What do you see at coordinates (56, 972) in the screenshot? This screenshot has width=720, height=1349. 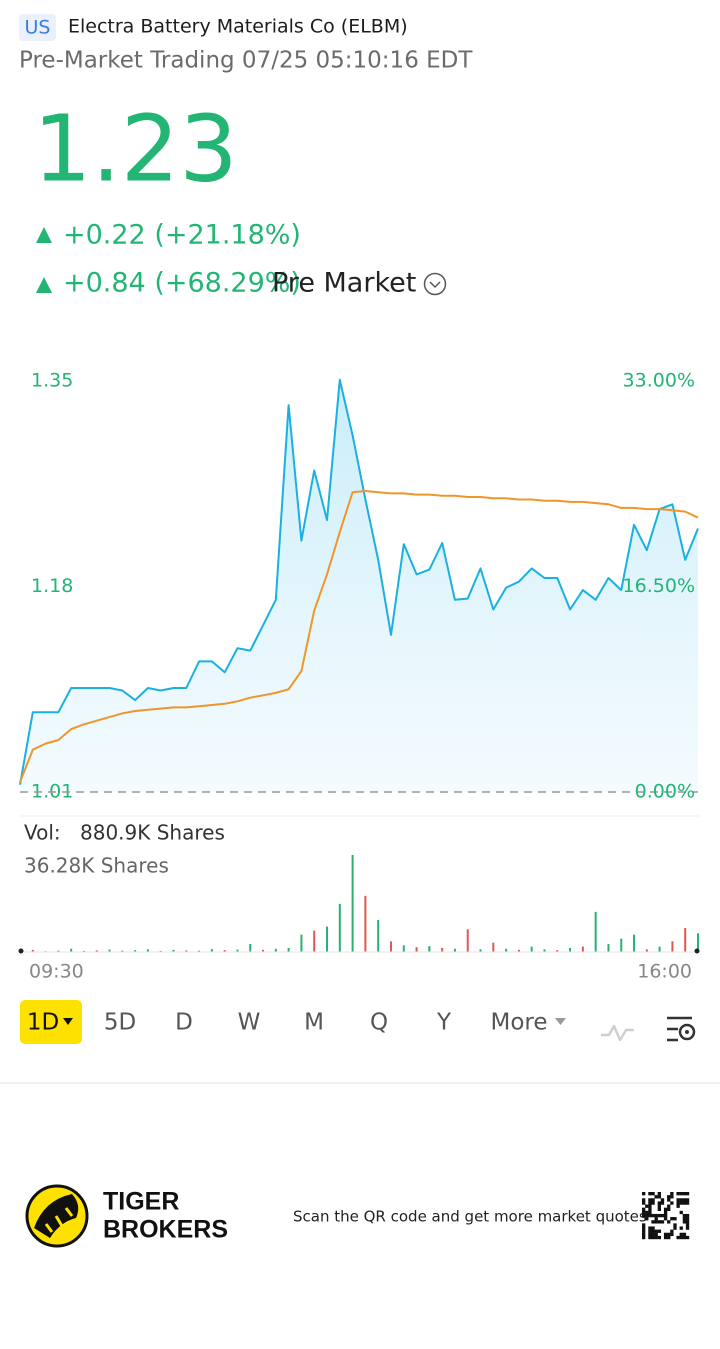 I see `x-tick-label: 09:30` at bounding box center [56, 972].